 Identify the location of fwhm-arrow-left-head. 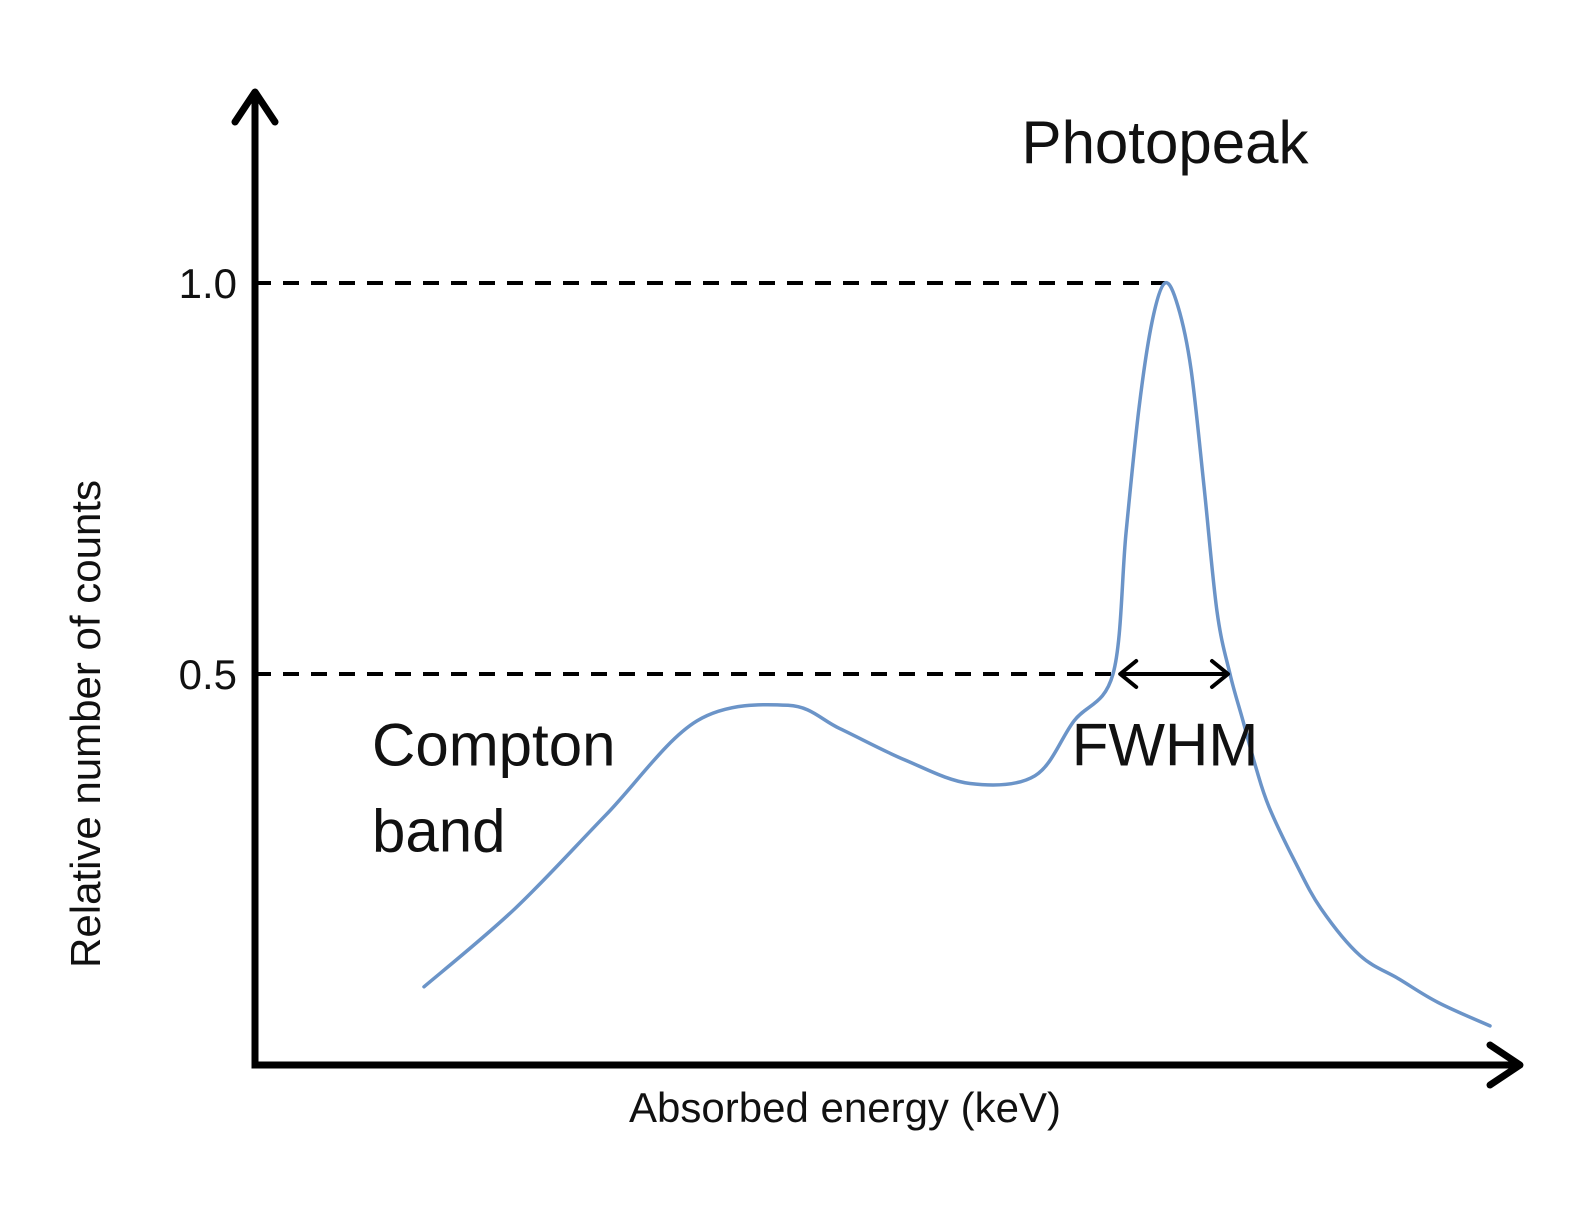
(1128, 674).